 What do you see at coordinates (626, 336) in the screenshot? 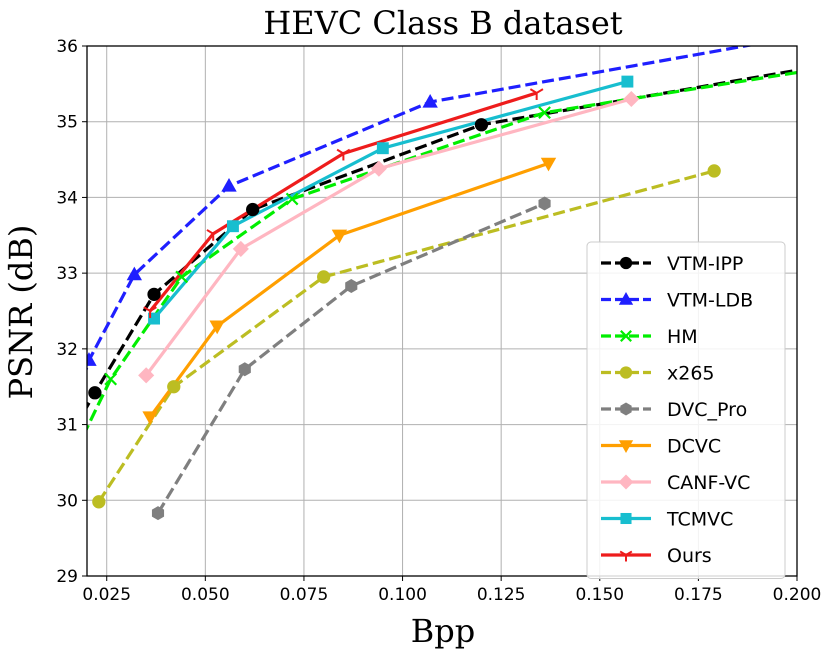
I see `legend-marker-hm` at bounding box center [626, 336].